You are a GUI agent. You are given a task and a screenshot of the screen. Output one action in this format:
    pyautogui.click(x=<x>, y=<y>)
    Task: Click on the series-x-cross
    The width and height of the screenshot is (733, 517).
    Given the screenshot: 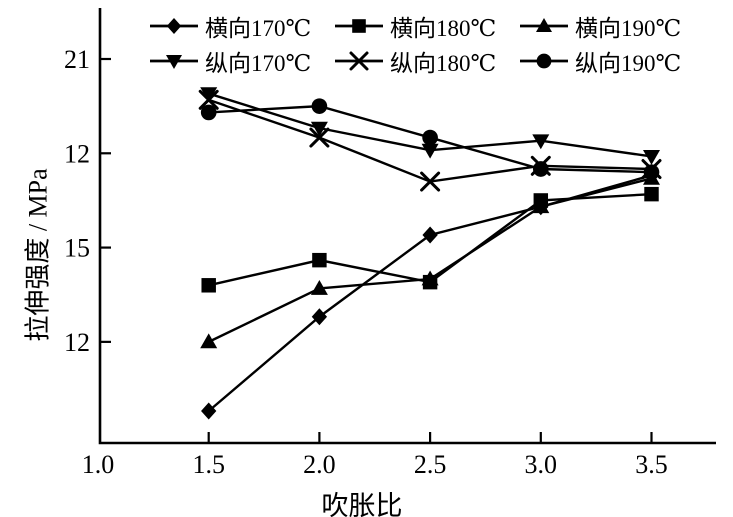 What is the action you would take?
    pyautogui.click(x=430, y=140)
    